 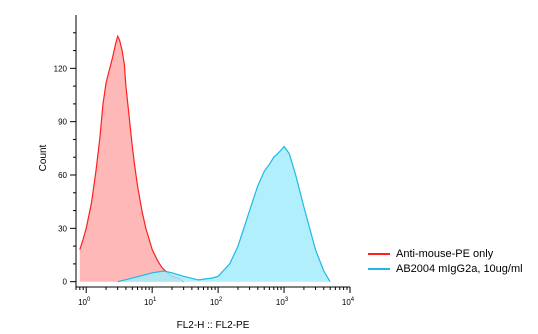 I want to click on legend-item-ab2004: AB2004 mIgG2a, 10ug/ml, so click(x=445, y=269).